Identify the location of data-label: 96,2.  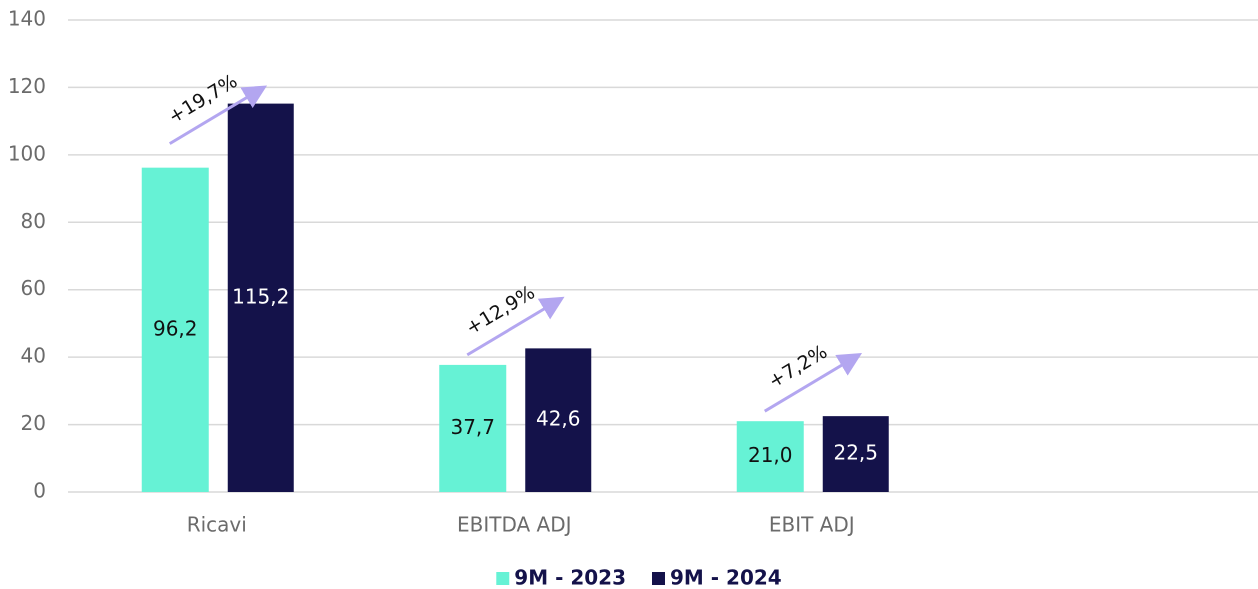
(175, 328).